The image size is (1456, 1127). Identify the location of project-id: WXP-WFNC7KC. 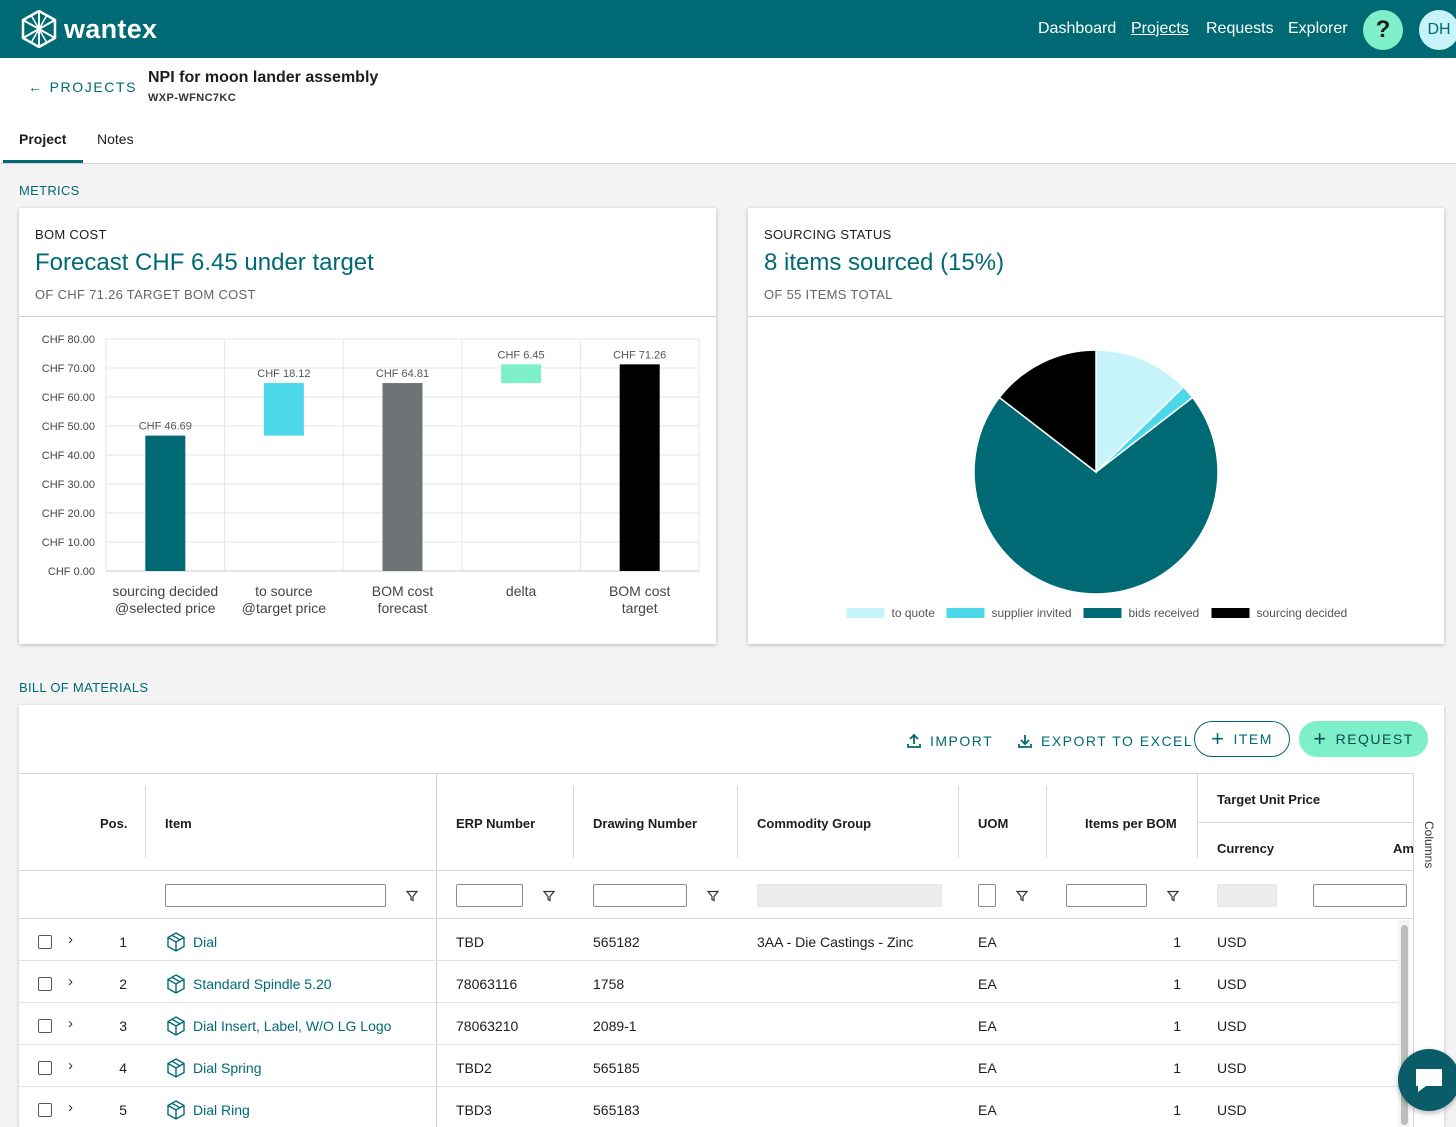
(192, 98).